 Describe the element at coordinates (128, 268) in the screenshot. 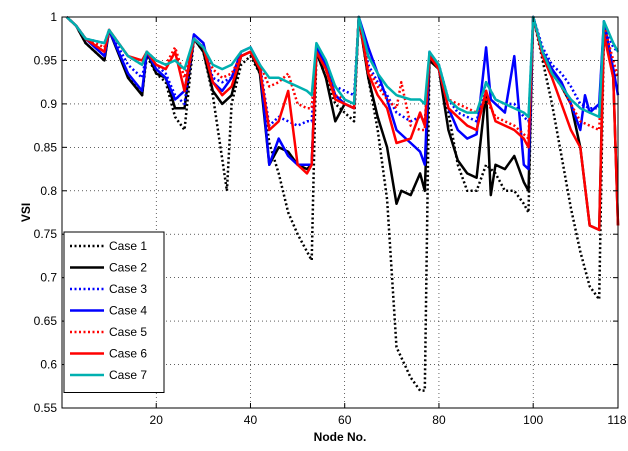

I see `legend-entry-label: Case 2` at that location.